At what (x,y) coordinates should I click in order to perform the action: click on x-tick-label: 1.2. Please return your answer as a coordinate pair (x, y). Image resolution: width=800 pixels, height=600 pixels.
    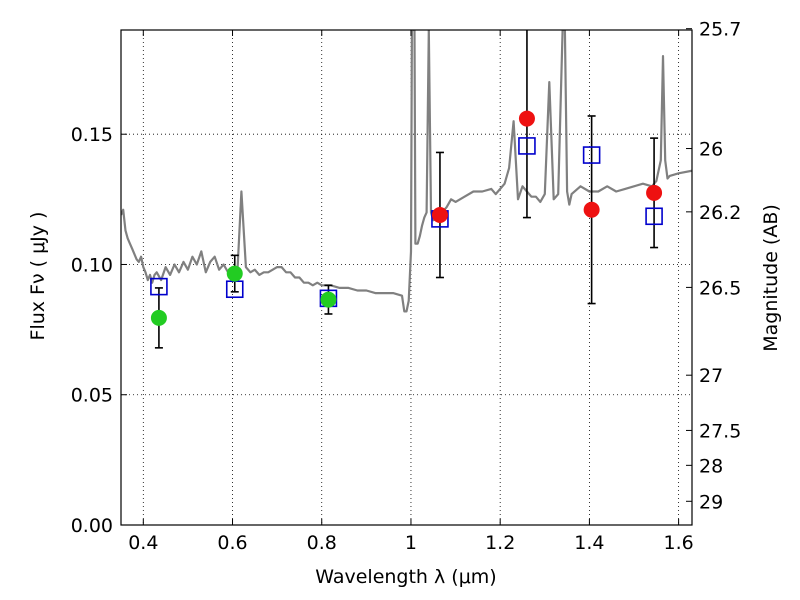
    Looking at the image, I should click on (500, 543).